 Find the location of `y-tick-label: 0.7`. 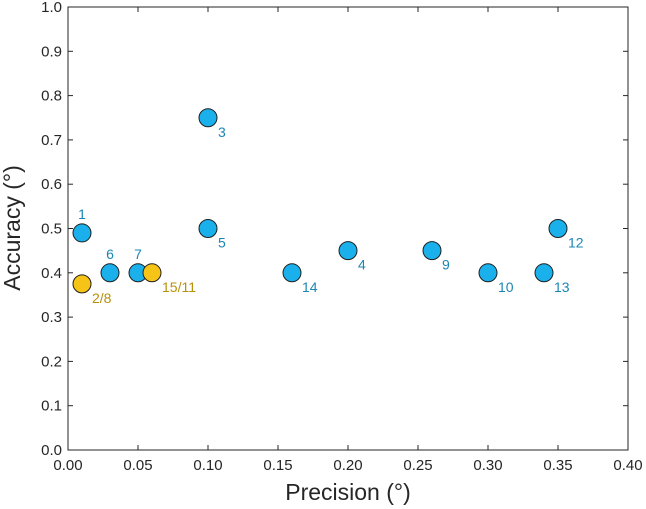

y-tick-label: 0.7 is located at coordinates (51, 140).